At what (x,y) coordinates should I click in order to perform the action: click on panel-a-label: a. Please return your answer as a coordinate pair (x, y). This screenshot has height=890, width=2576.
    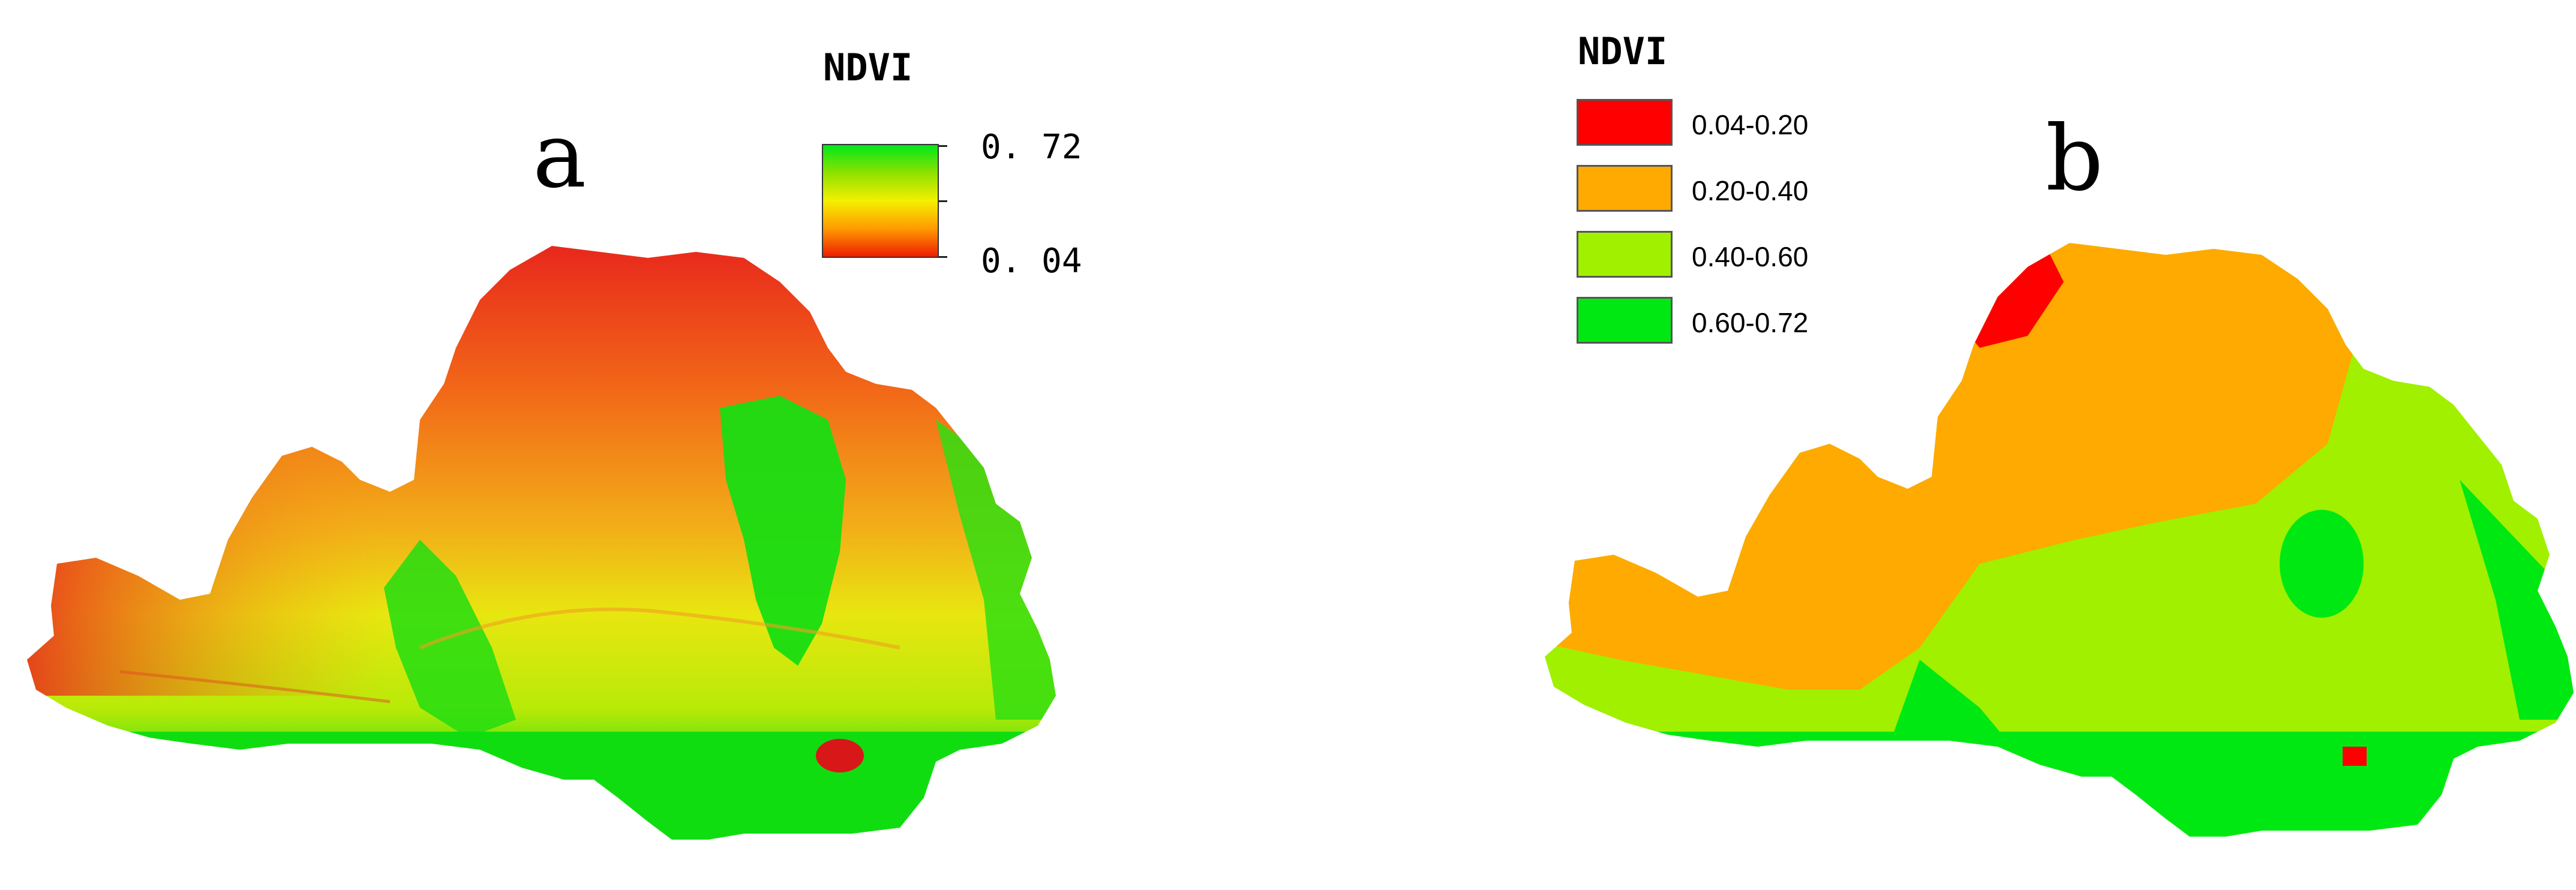
    Looking at the image, I should click on (560, 156).